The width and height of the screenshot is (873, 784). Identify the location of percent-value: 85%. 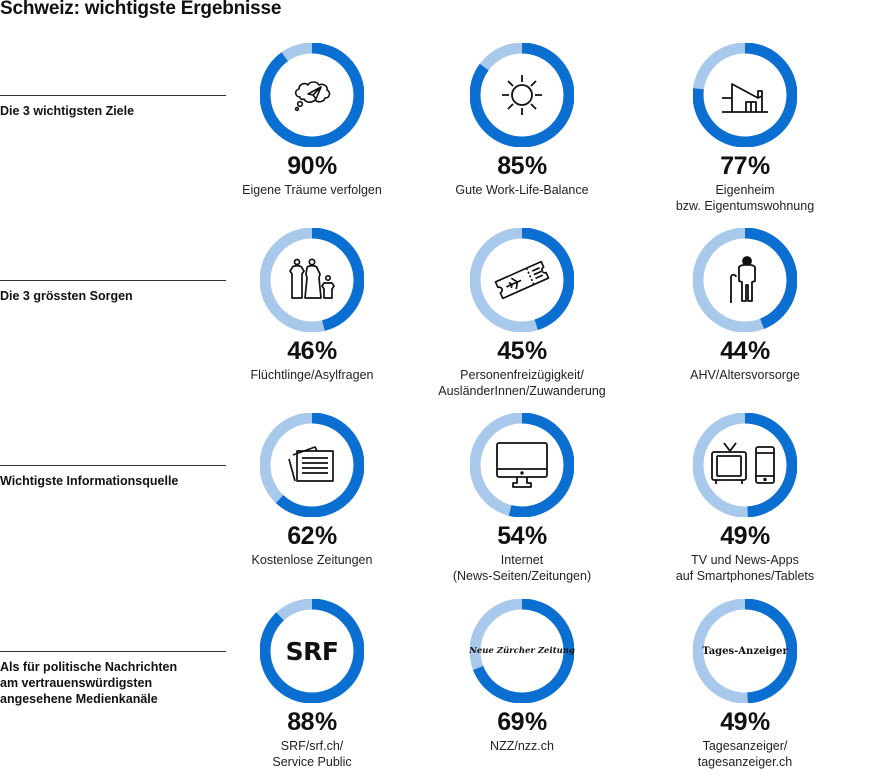
(522, 166).